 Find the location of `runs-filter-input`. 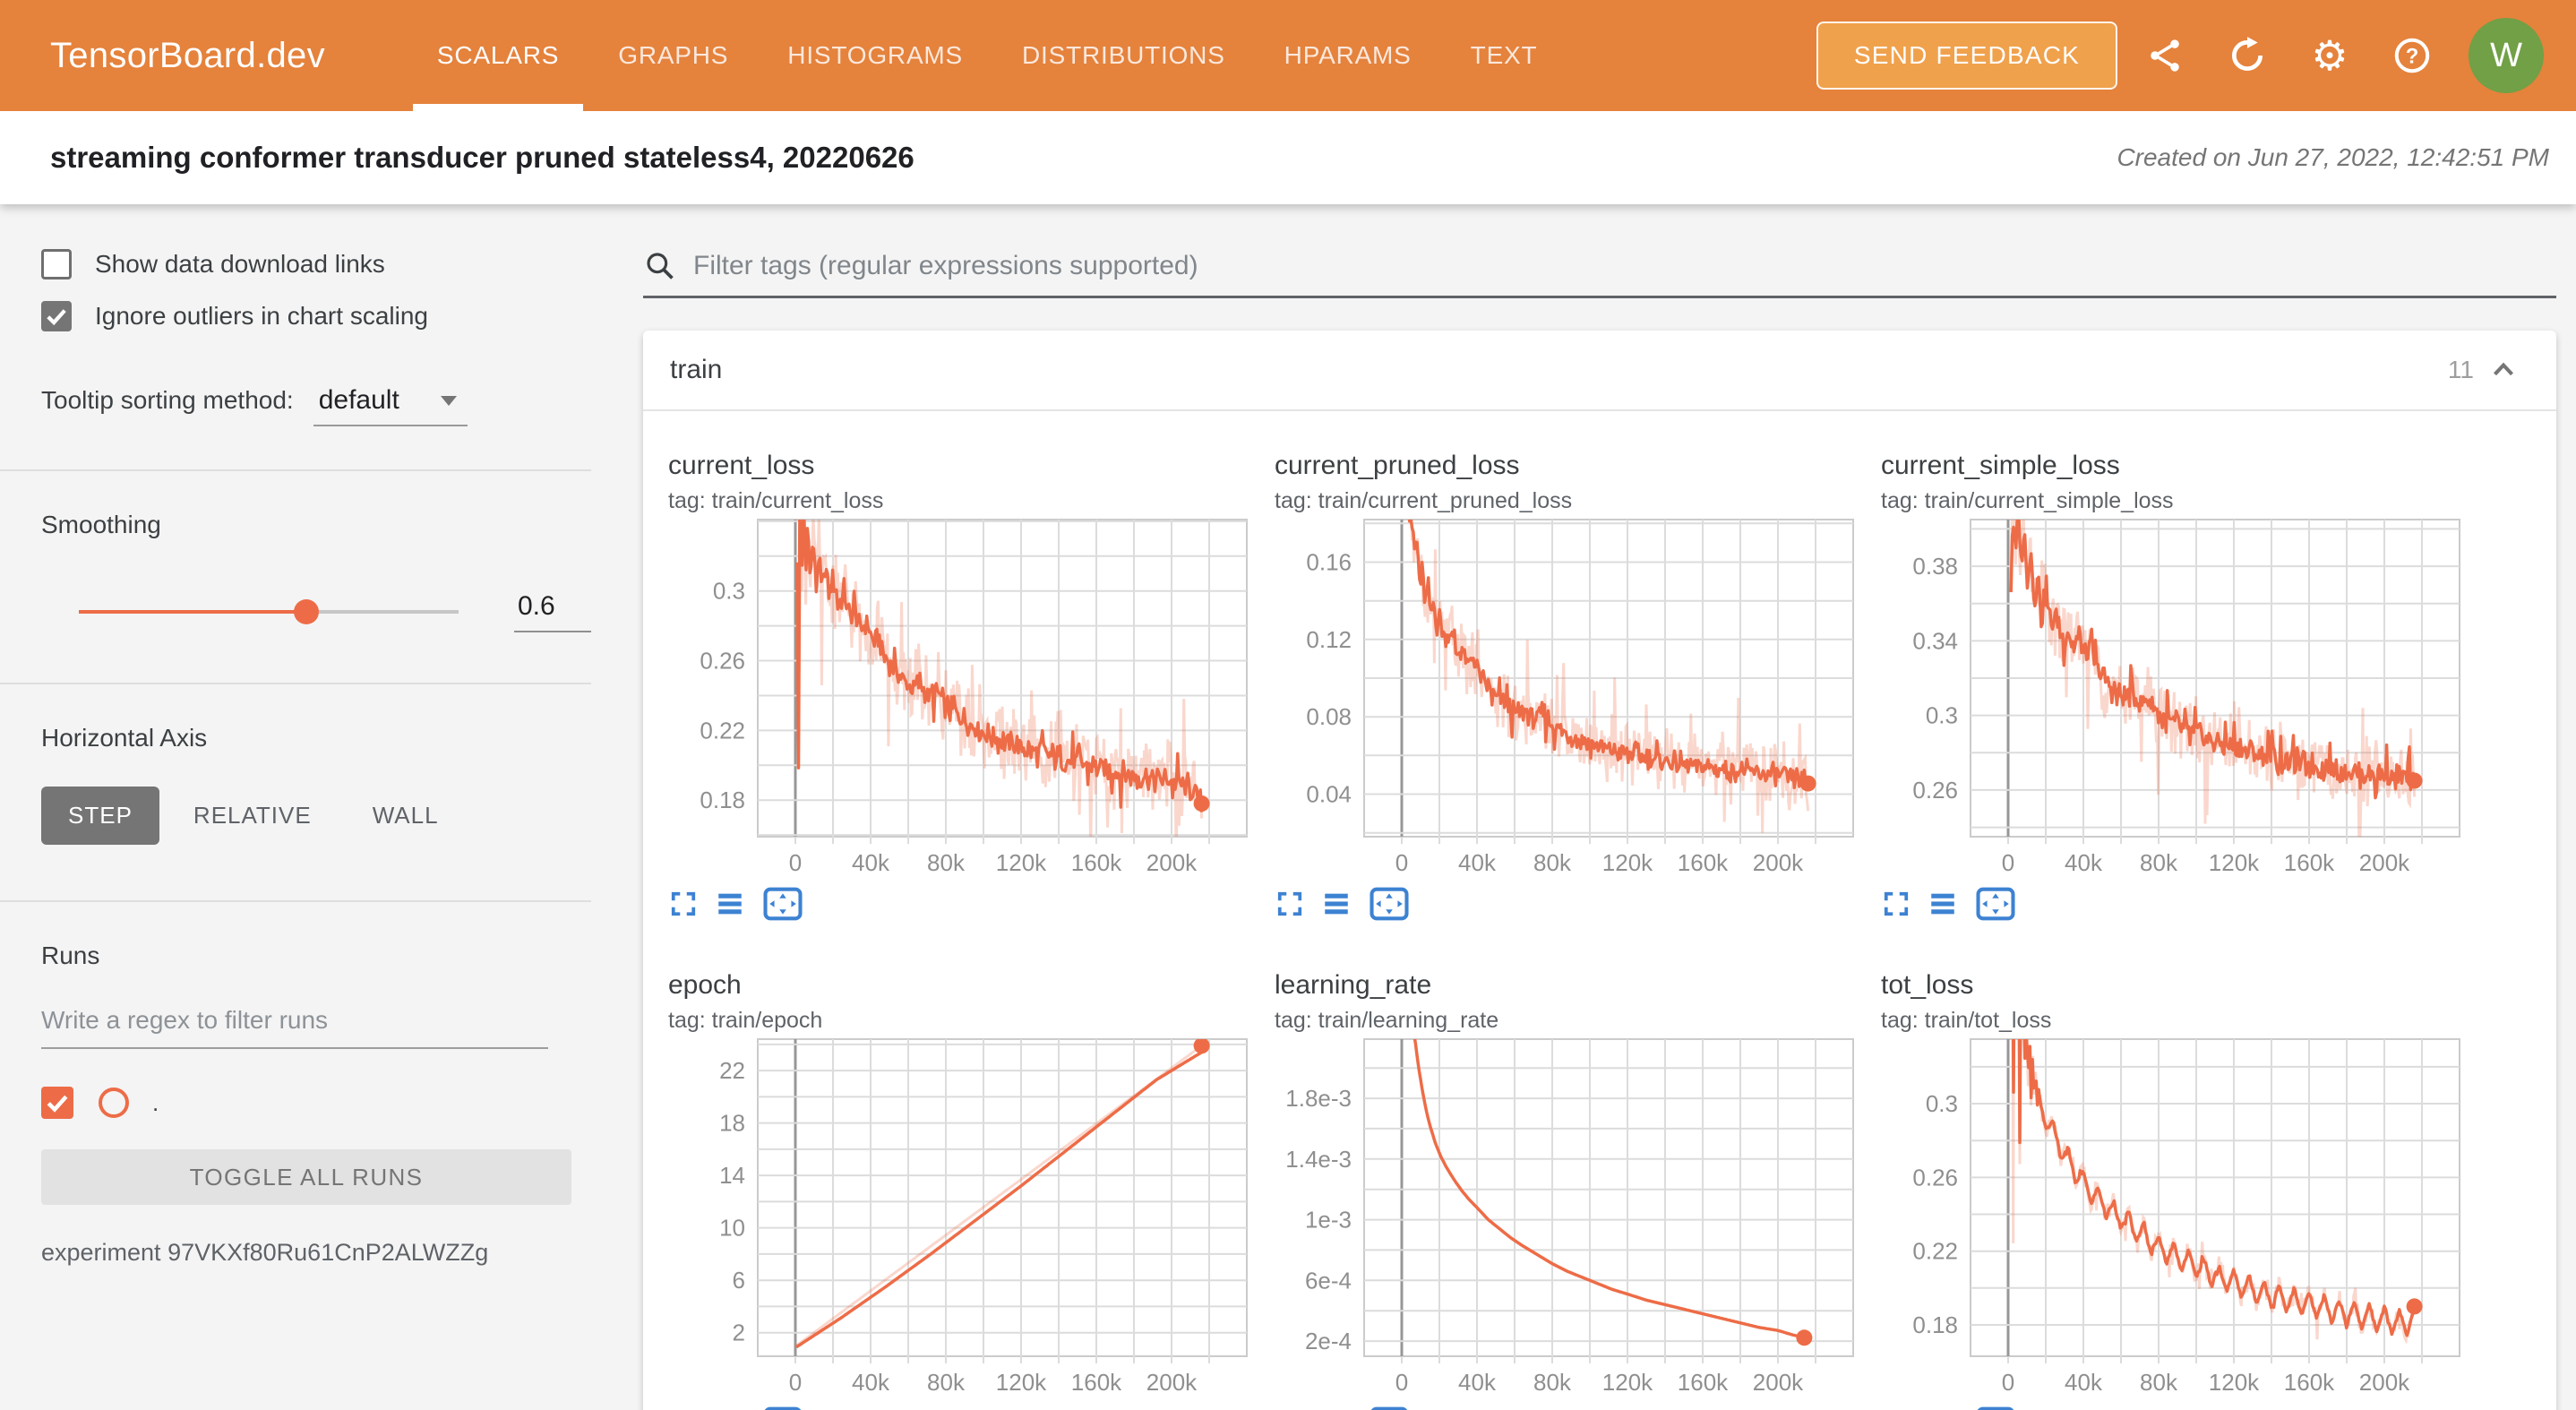

runs-filter-input is located at coordinates (294, 1027).